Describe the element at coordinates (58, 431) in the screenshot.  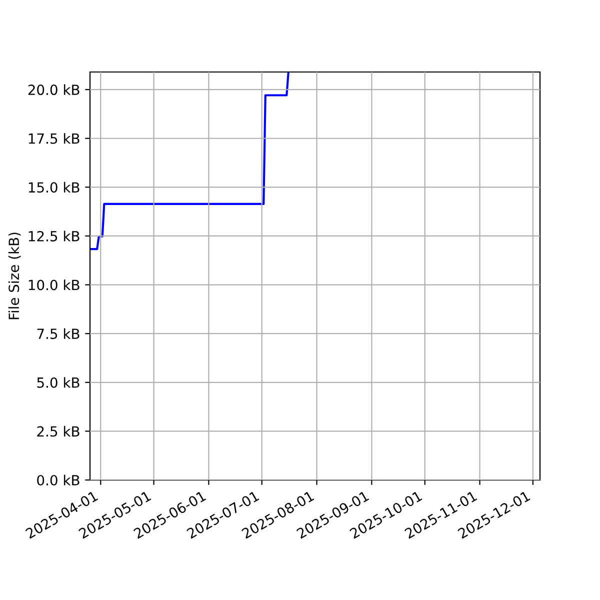
I see `y-tick-label: 2.5 kB` at that location.